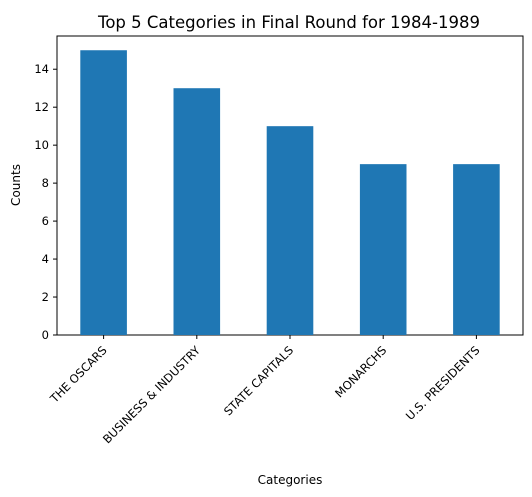 The image size is (532, 497). I want to click on y-tick-label: 14, so click(41, 69).